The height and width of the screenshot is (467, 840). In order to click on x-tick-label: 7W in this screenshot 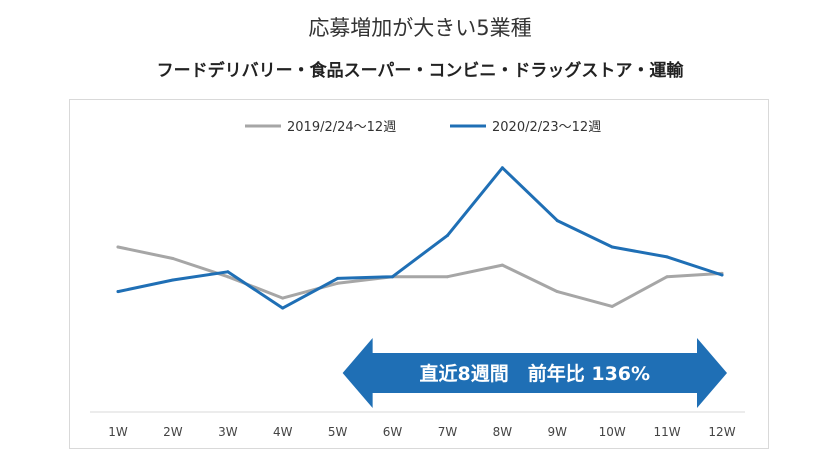, I will do `click(448, 432)`.